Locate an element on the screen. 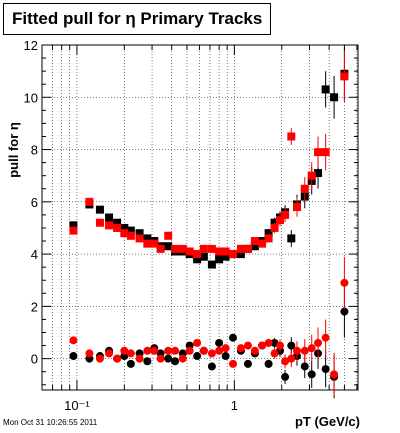 Image resolution: width=400 pixels, height=433 pixels. y-tick-label: 12 is located at coordinates (31, 45).